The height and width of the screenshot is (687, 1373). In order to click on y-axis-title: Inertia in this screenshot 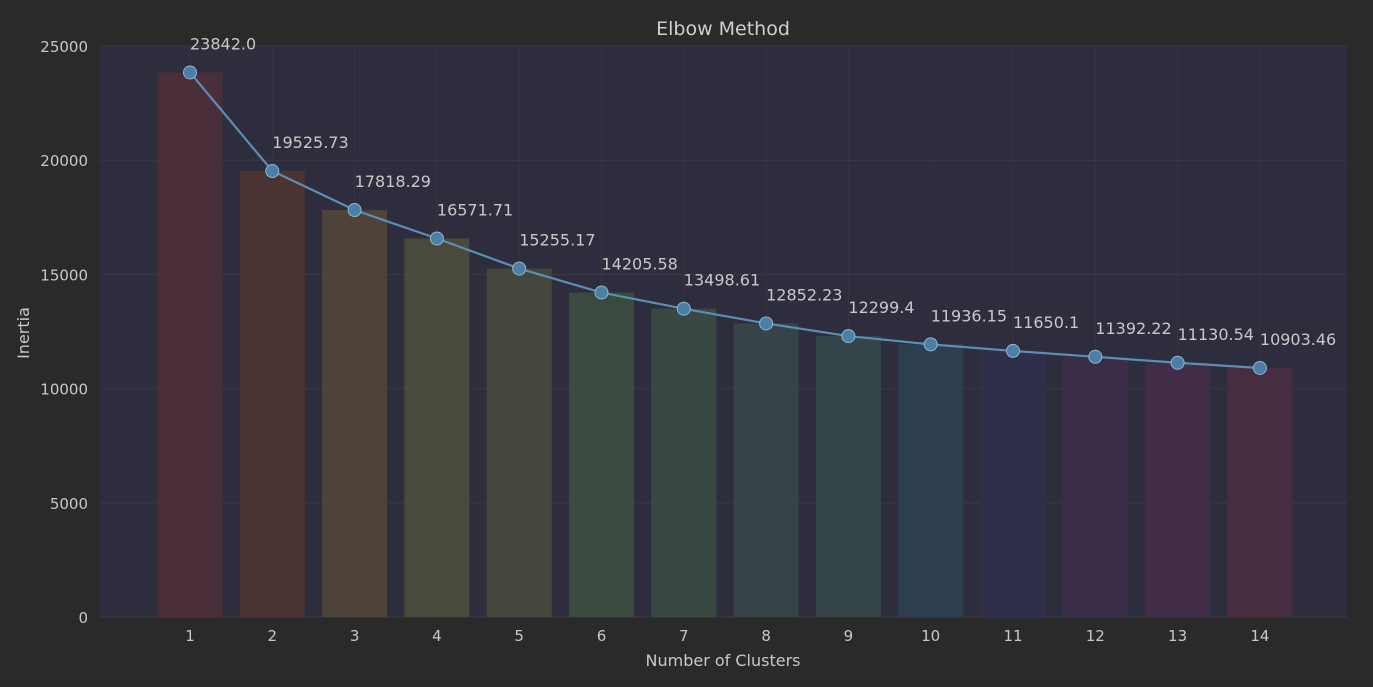, I will do `click(23, 333)`.